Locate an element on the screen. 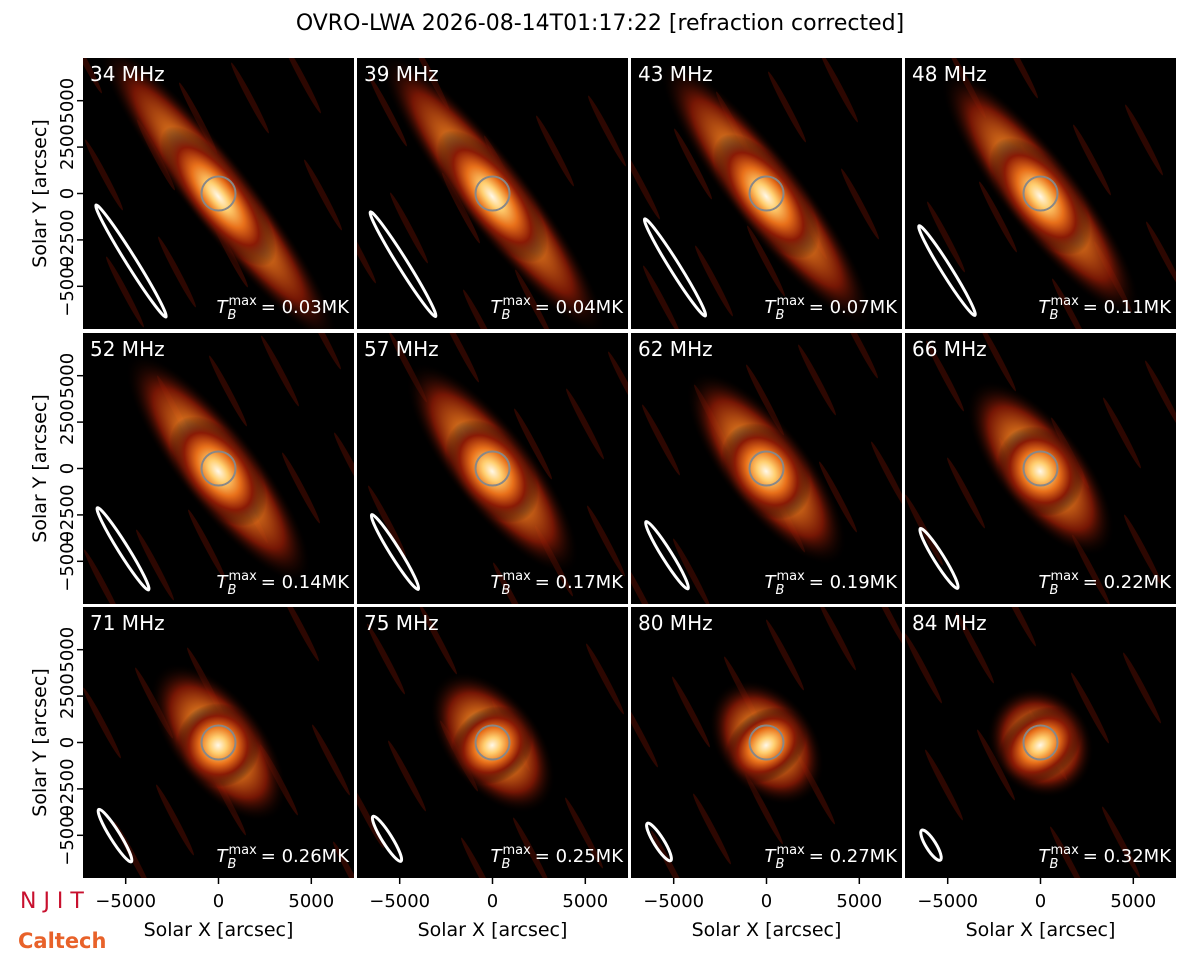 This screenshot has width=1200, height=979. frequency-label: 62 MHz is located at coordinates (675, 349).